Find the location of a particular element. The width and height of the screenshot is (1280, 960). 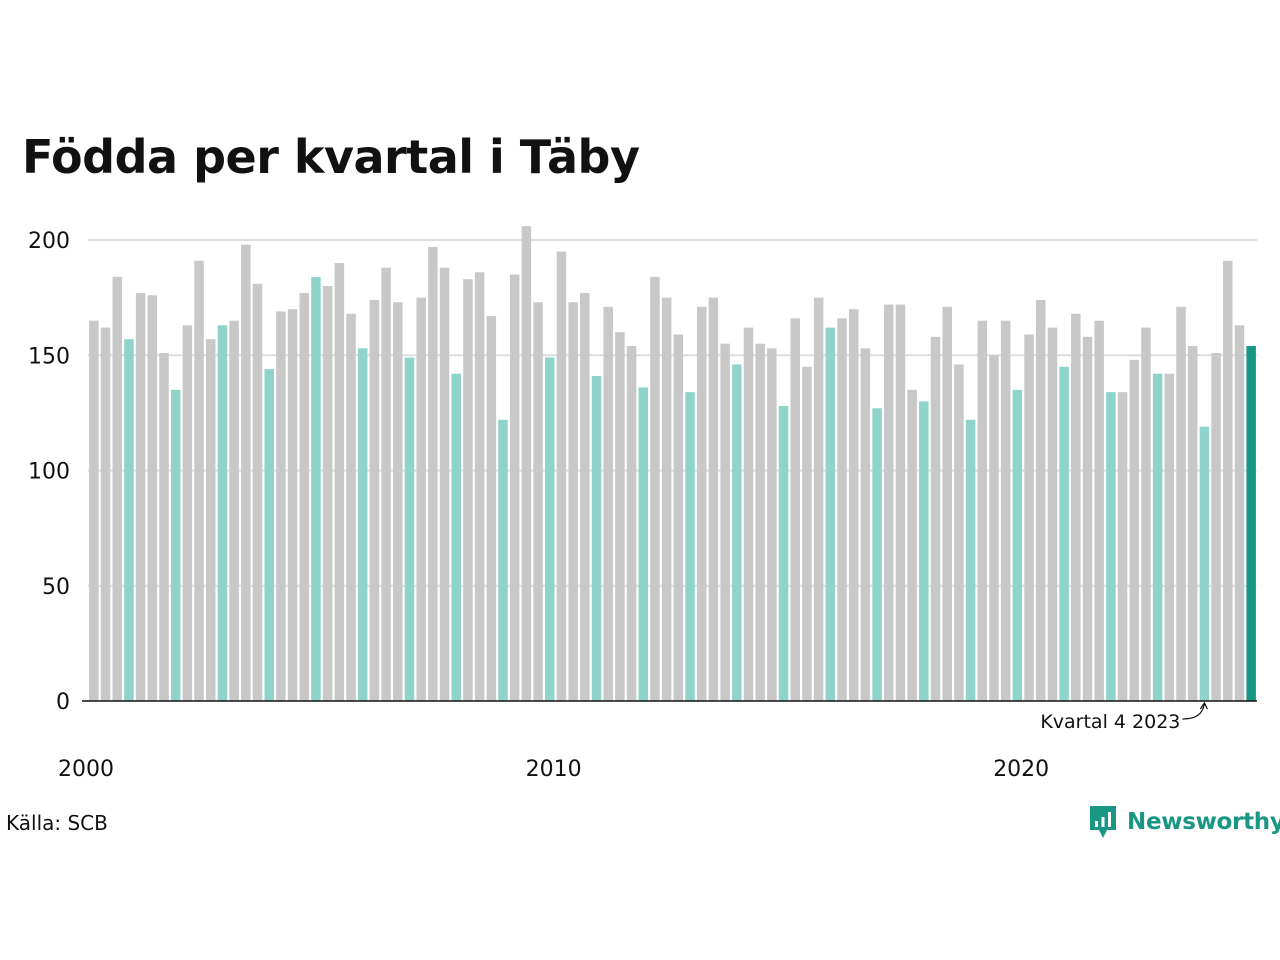

annotation: Kvartal 4 2023 is located at coordinates (1124, 717).